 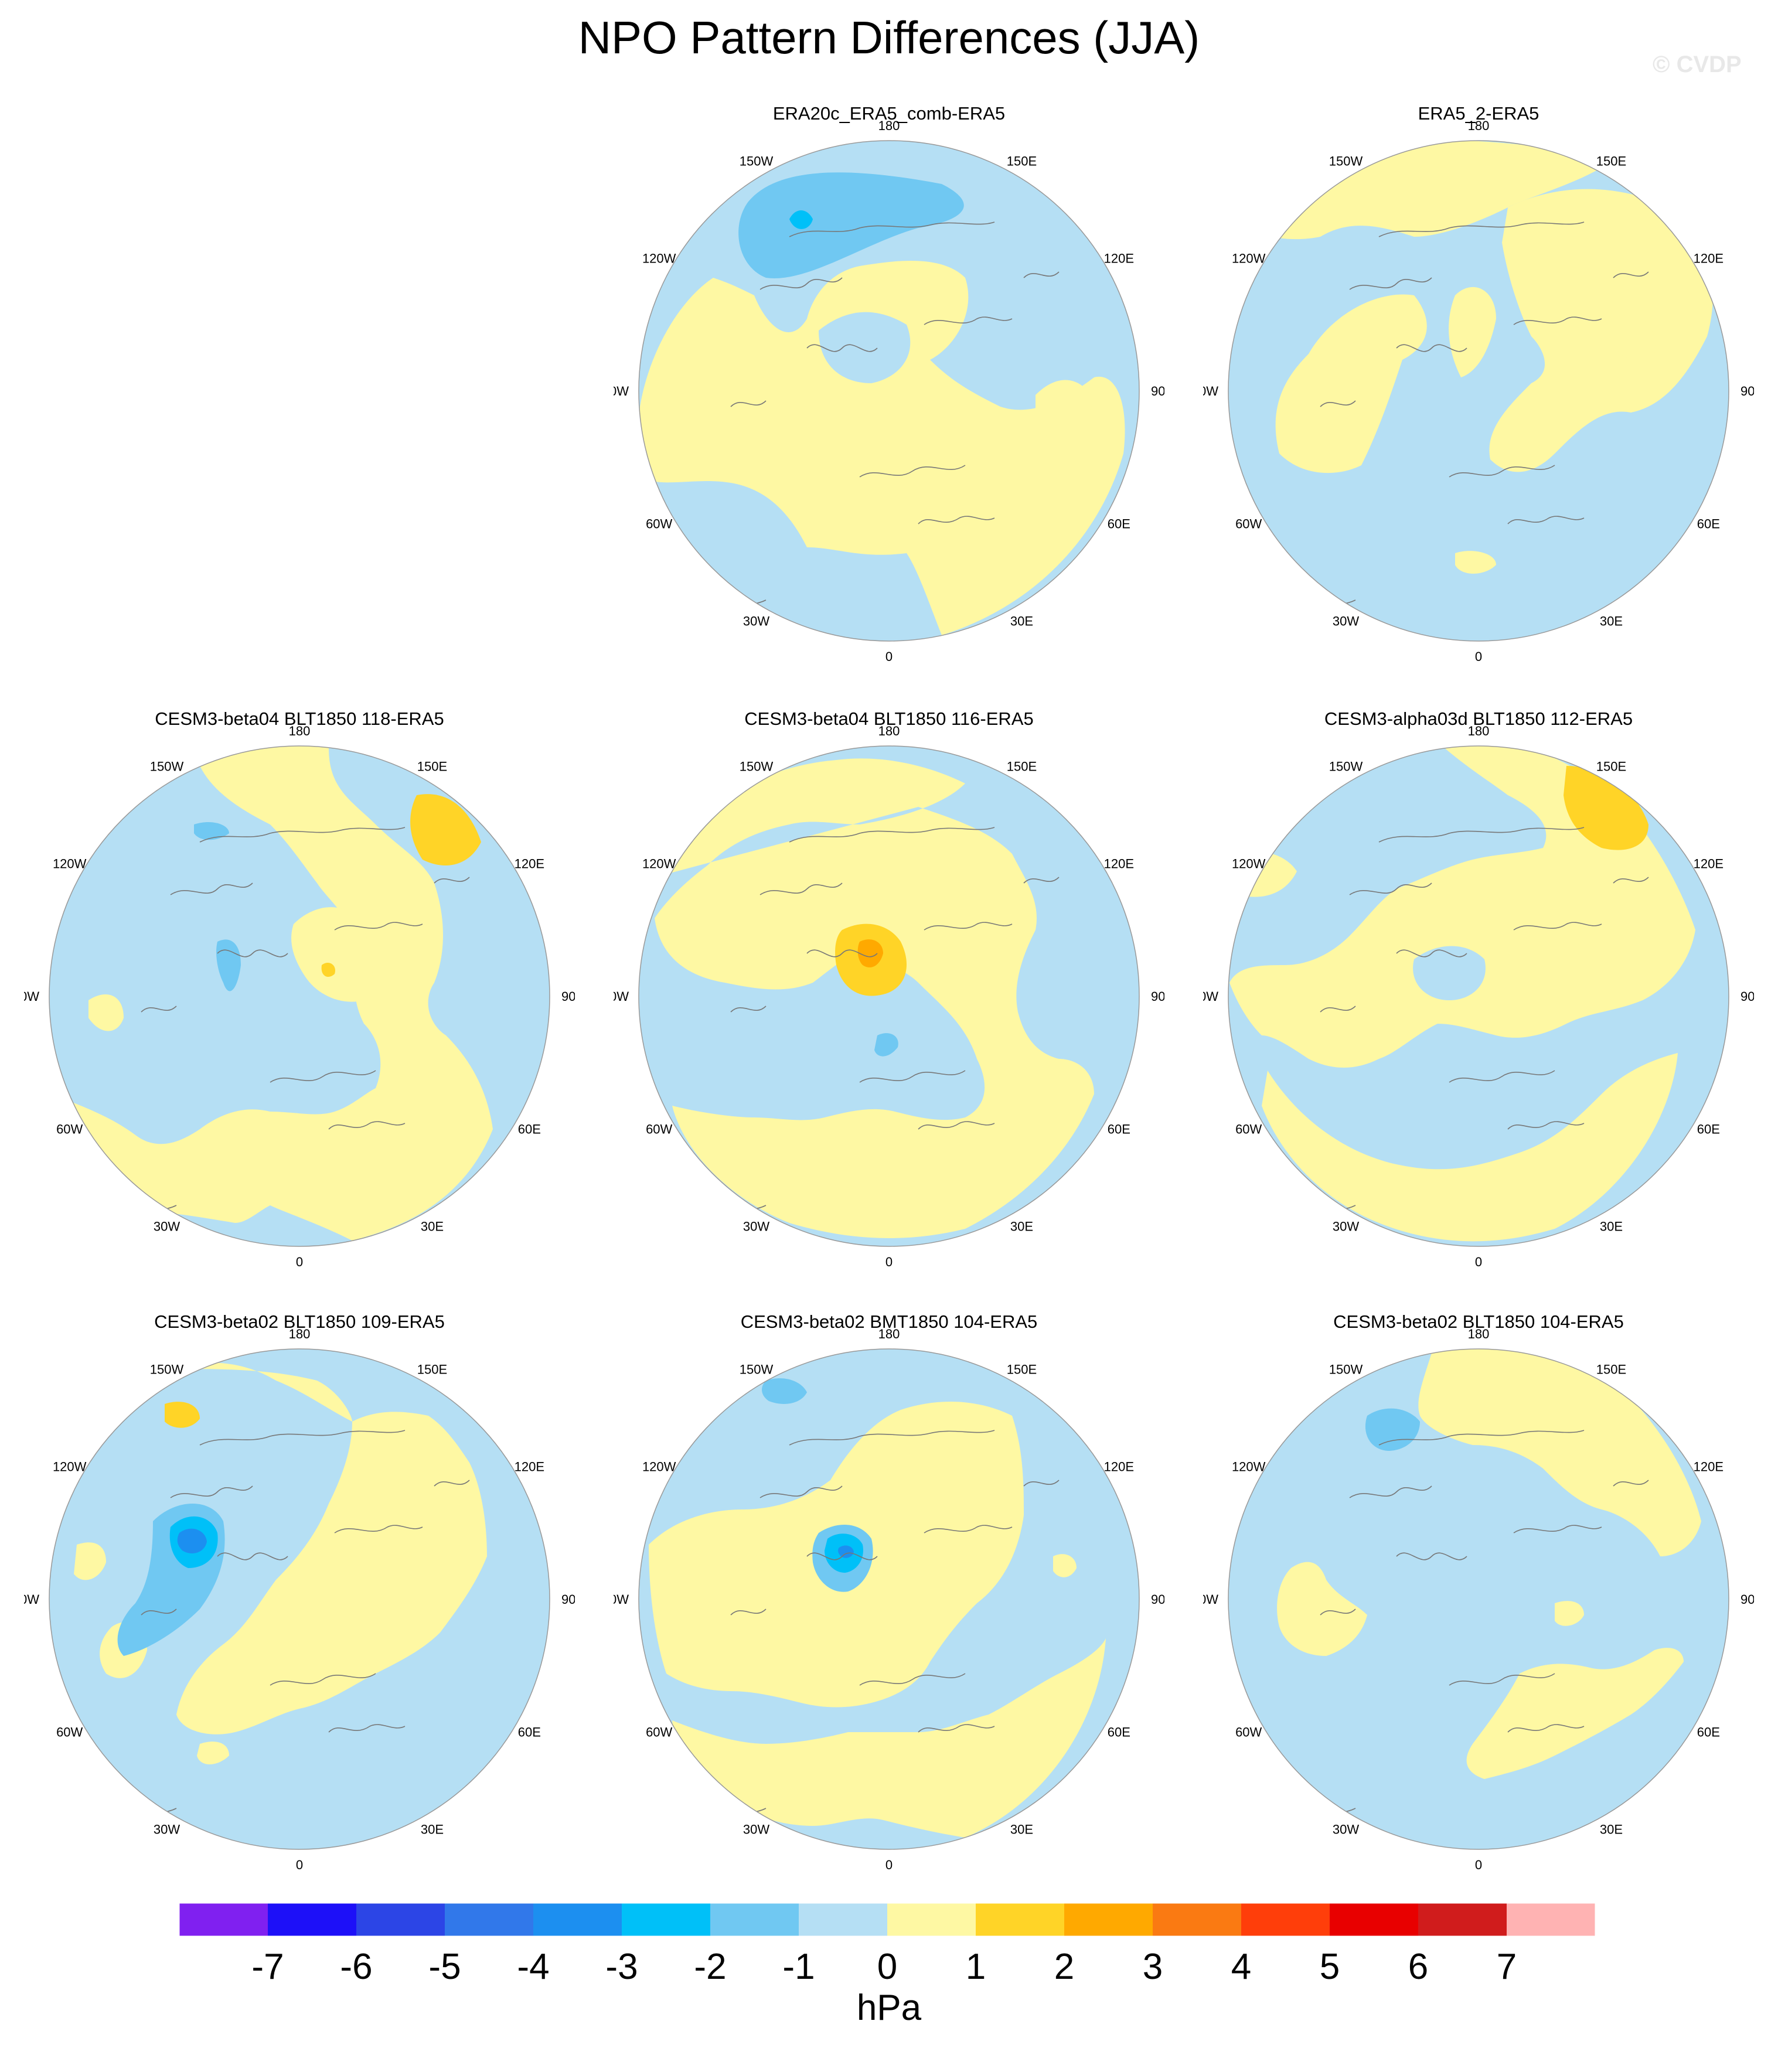 What do you see at coordinates (356, 1967) in the screenshot?
I see `colorbar-tick-label: -6` at bounding box center [356, 1967].